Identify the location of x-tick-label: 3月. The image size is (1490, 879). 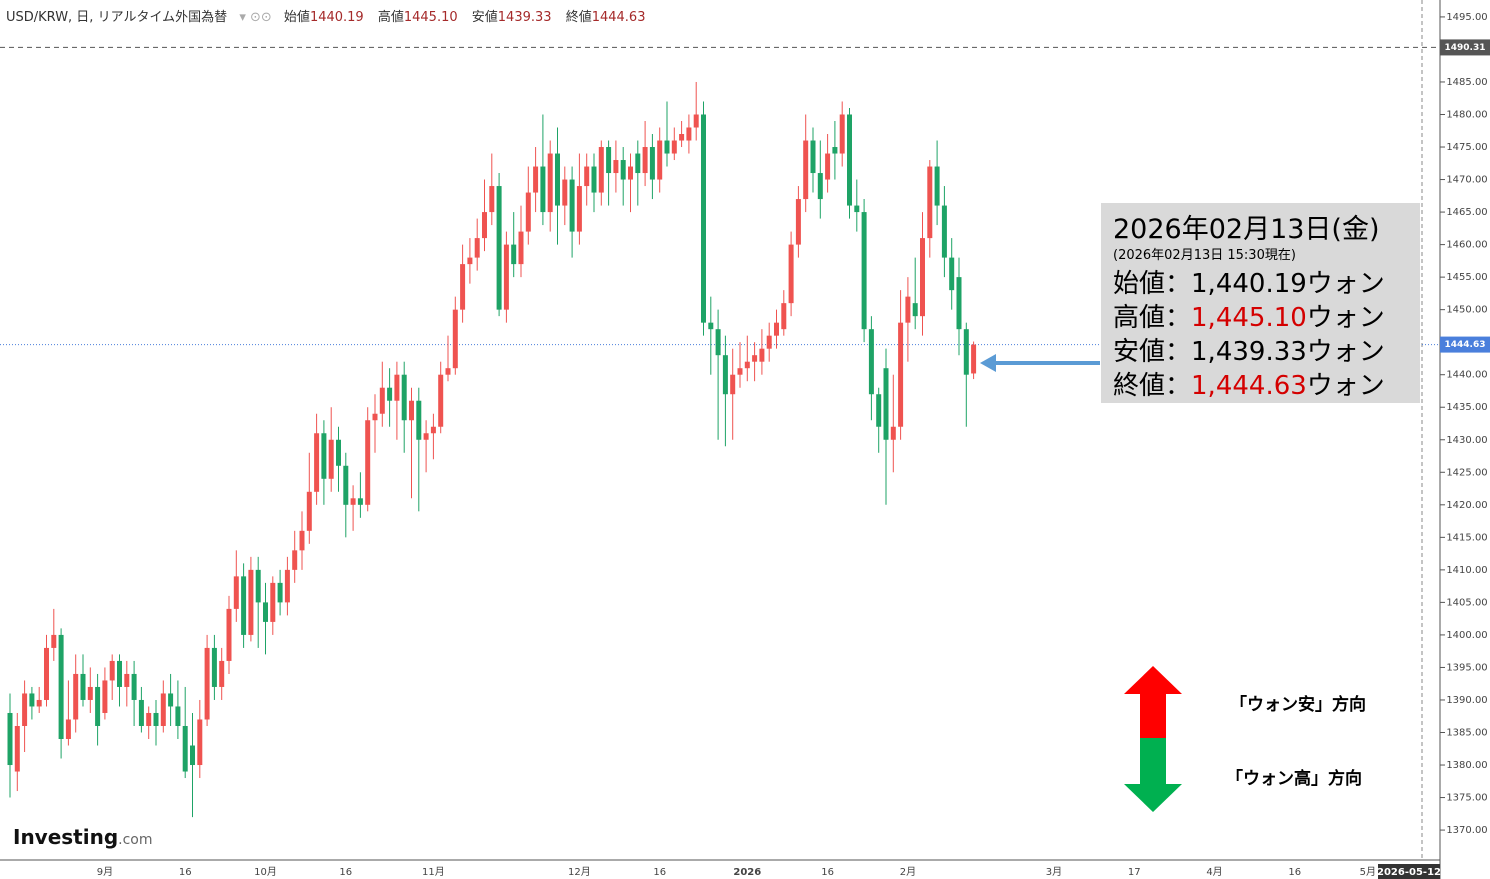
(1054, 872).